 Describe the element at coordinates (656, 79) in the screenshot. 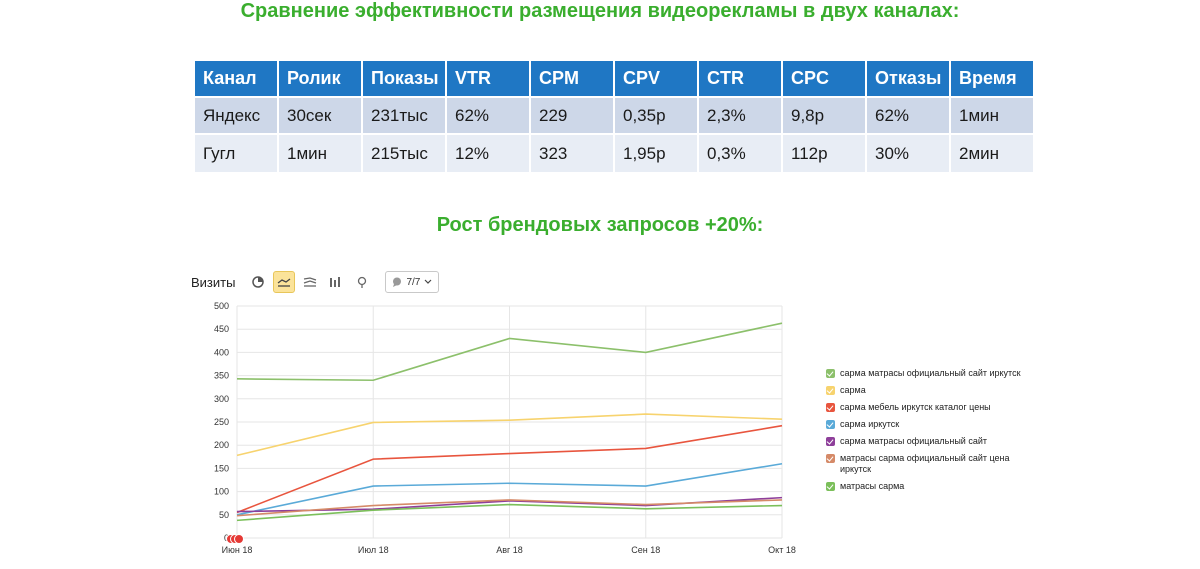

I see `header-cpv: CPV` at that location.